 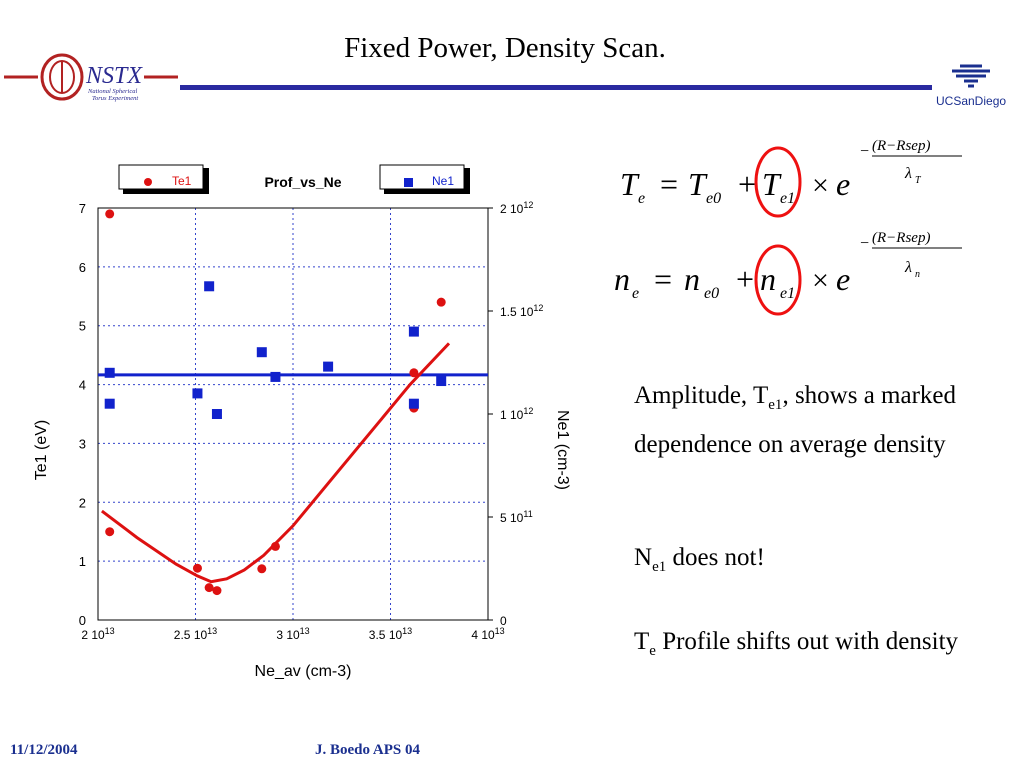 What do you see at coordinates (698, 184) in the screenshot?
I see `eq1-t0: T` at bounding box center [698, 184].